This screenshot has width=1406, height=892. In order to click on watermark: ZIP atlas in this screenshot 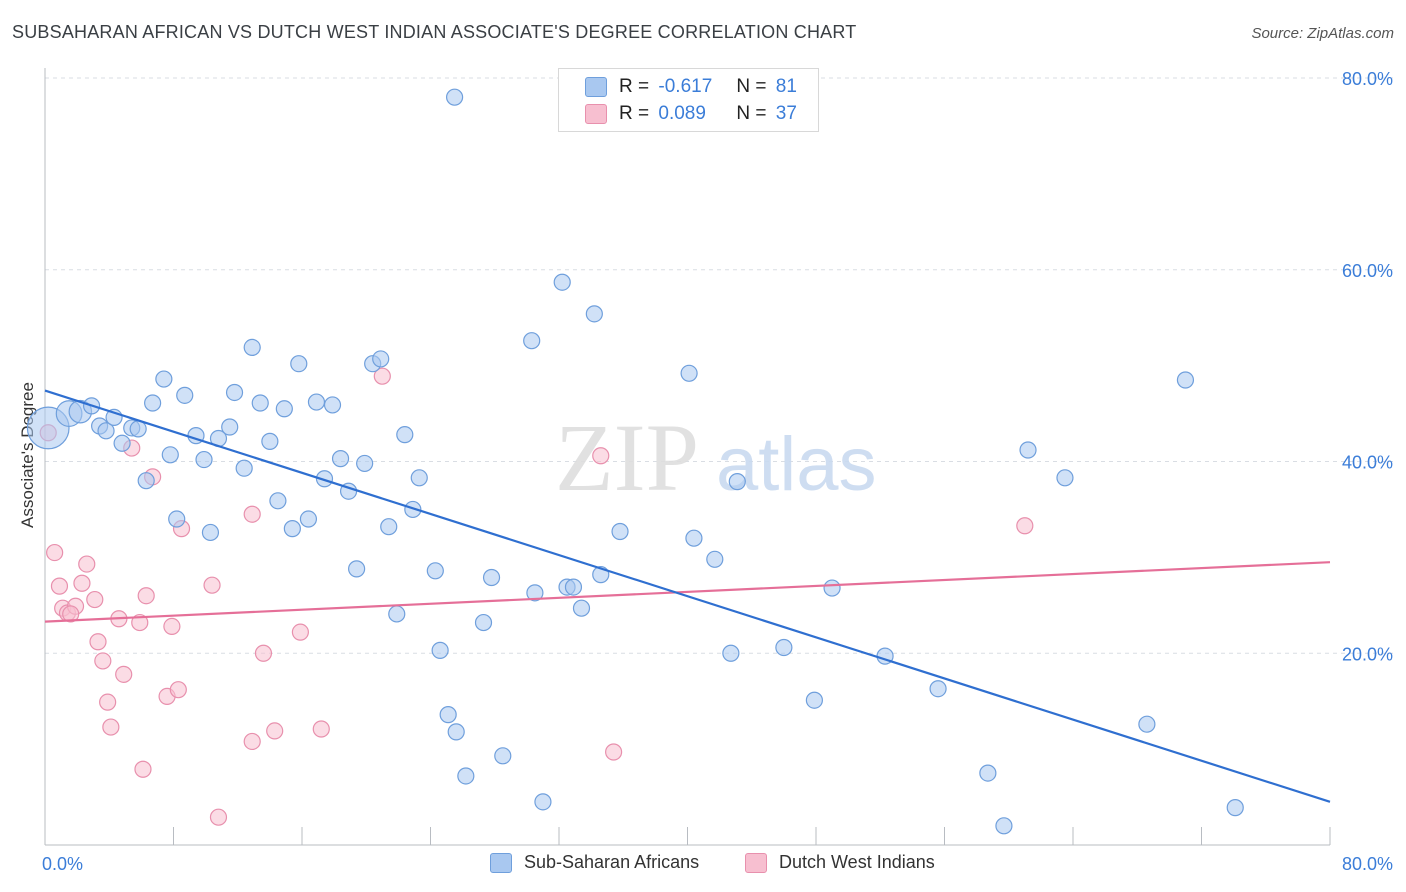, I will do `click(716, 457)`.